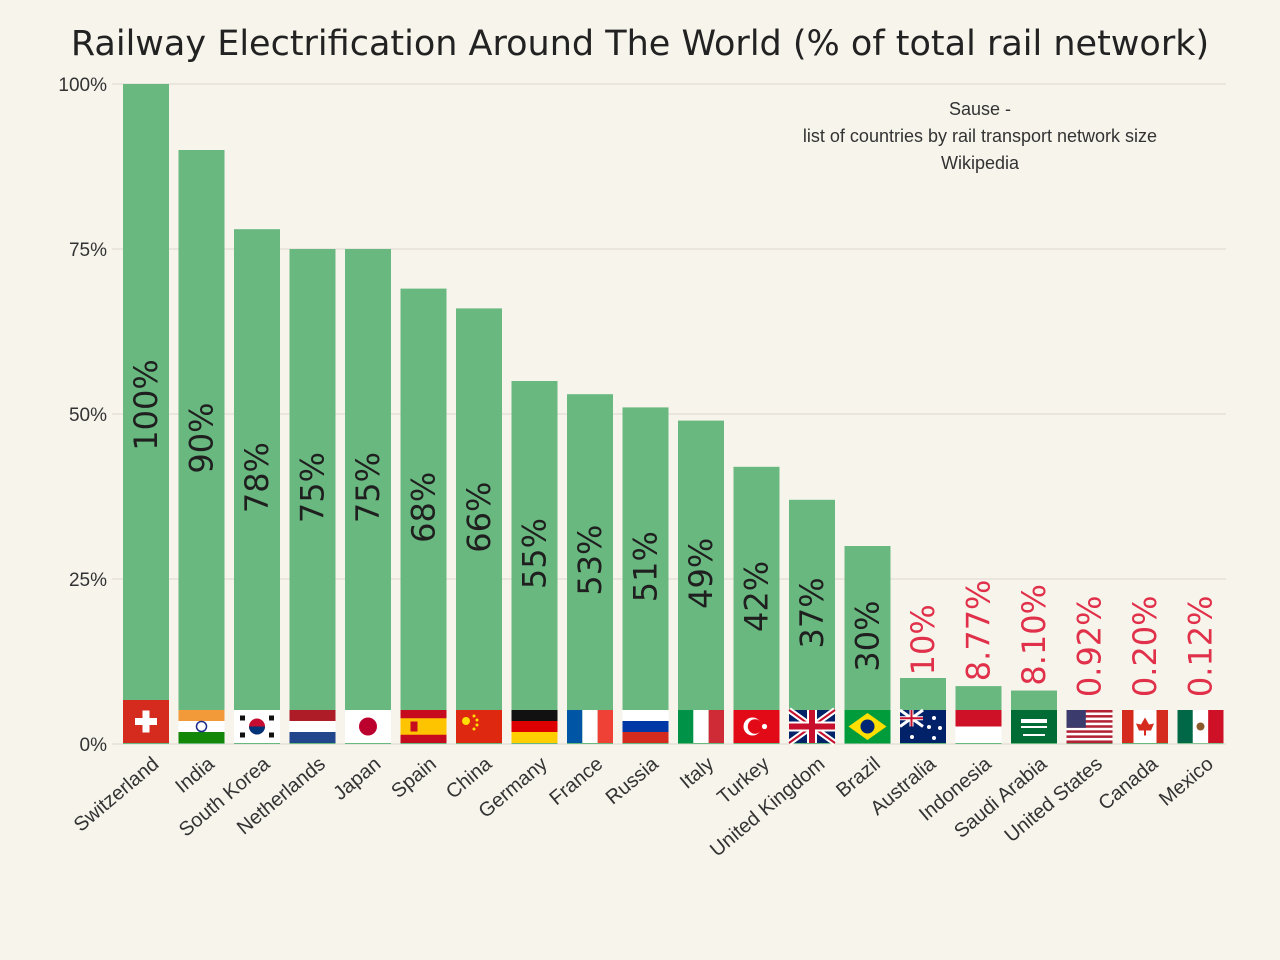  Describe the element at coordinates (423, 726) in the screenshot. I see `spain-flag` at that location.